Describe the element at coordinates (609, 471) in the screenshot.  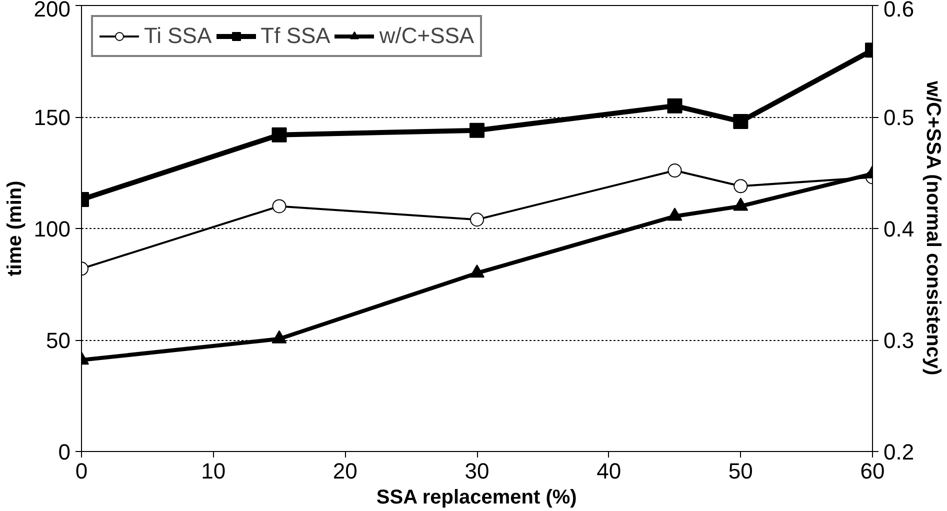
I see `x-tick-label: 40` at that location.